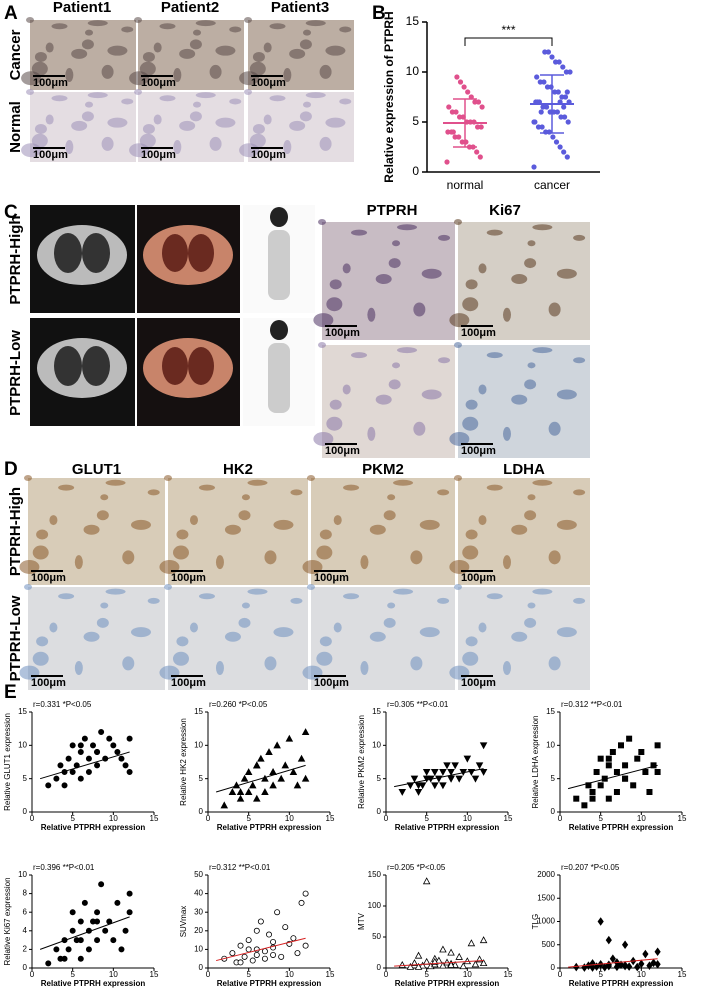  I want to click on y-axis-title: Relative expression of PTPRH, so click(389, 96).